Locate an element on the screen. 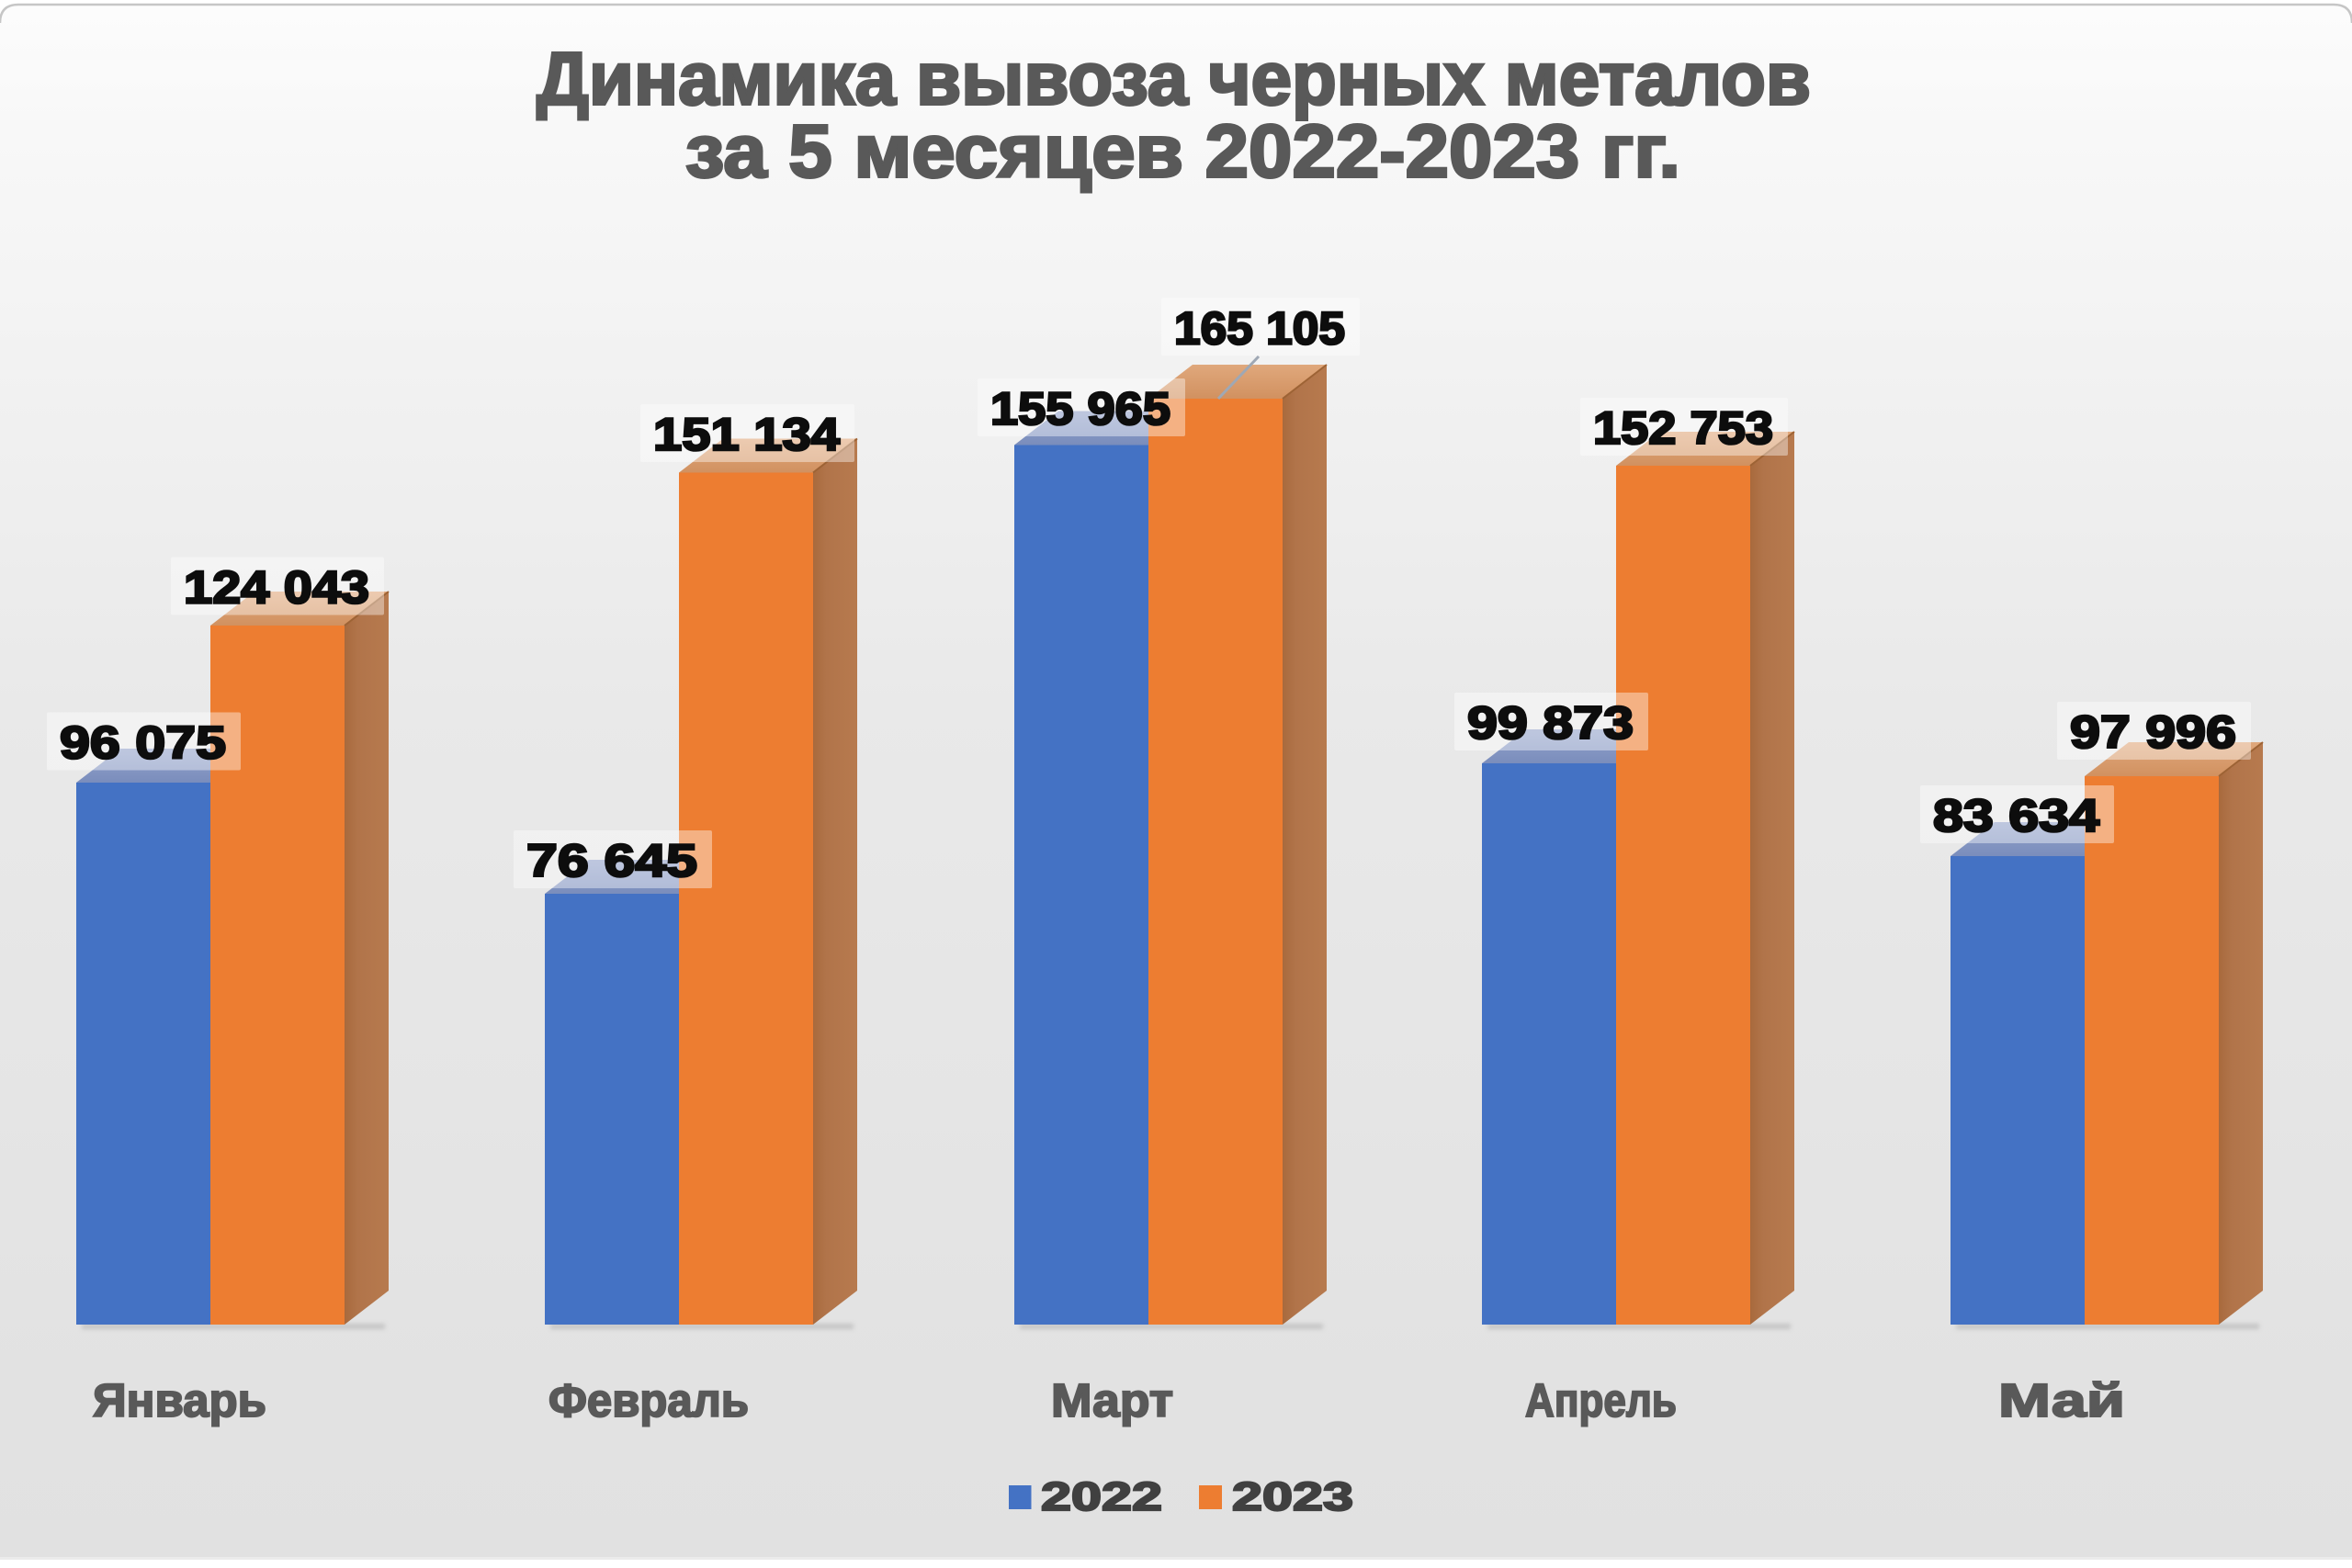 Image resolution: width=2352 pixels, height=1568 pixels. svg-text: Март is located at coordinates (1112, 1400).